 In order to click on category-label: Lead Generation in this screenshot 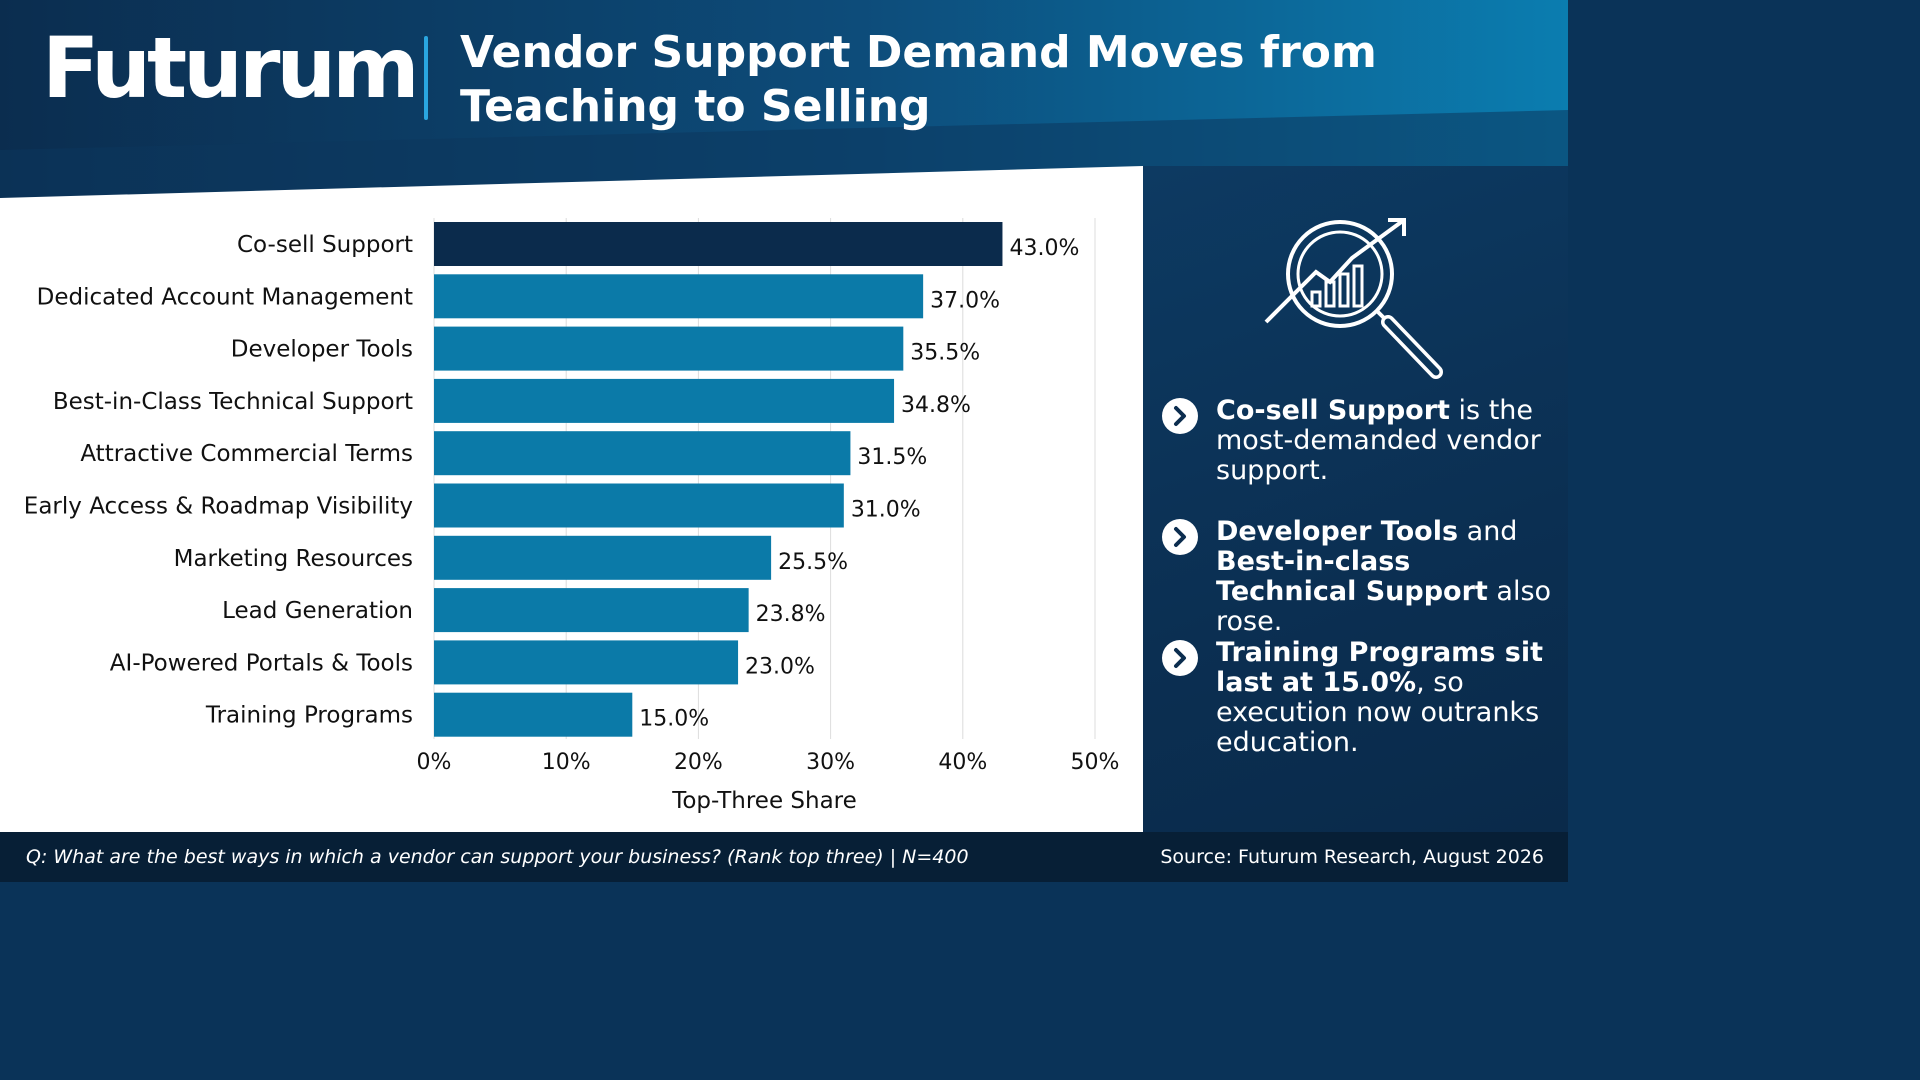, I will do `click(317, 611)`.